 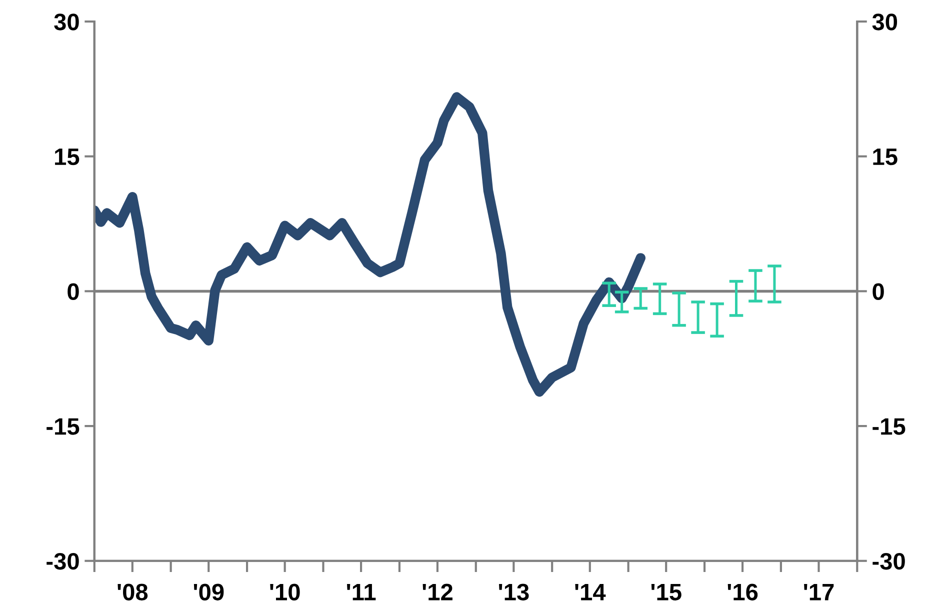 What do you see at coordinates (743, 592) in the screenshot?
I see `x-tick-label: '16` at bounding box center [743, 592].